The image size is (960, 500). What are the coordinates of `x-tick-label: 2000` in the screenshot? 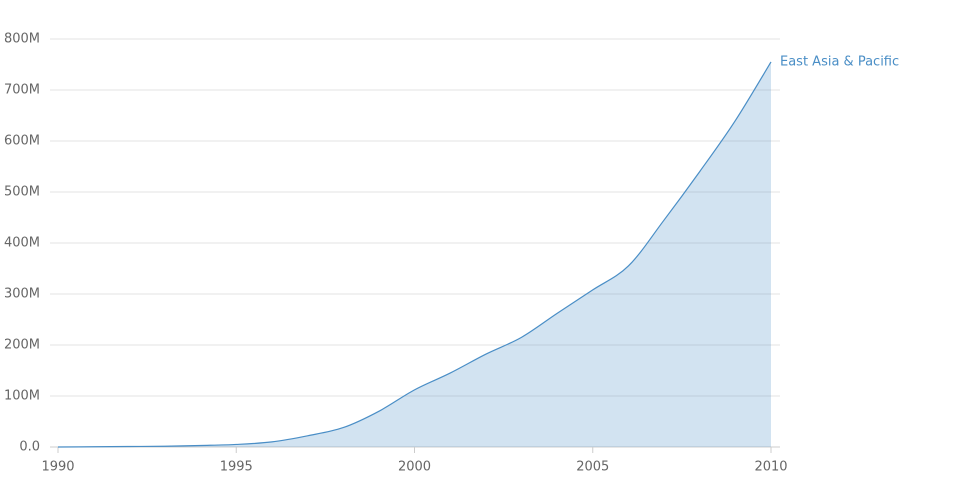 It's located at (414, 467).